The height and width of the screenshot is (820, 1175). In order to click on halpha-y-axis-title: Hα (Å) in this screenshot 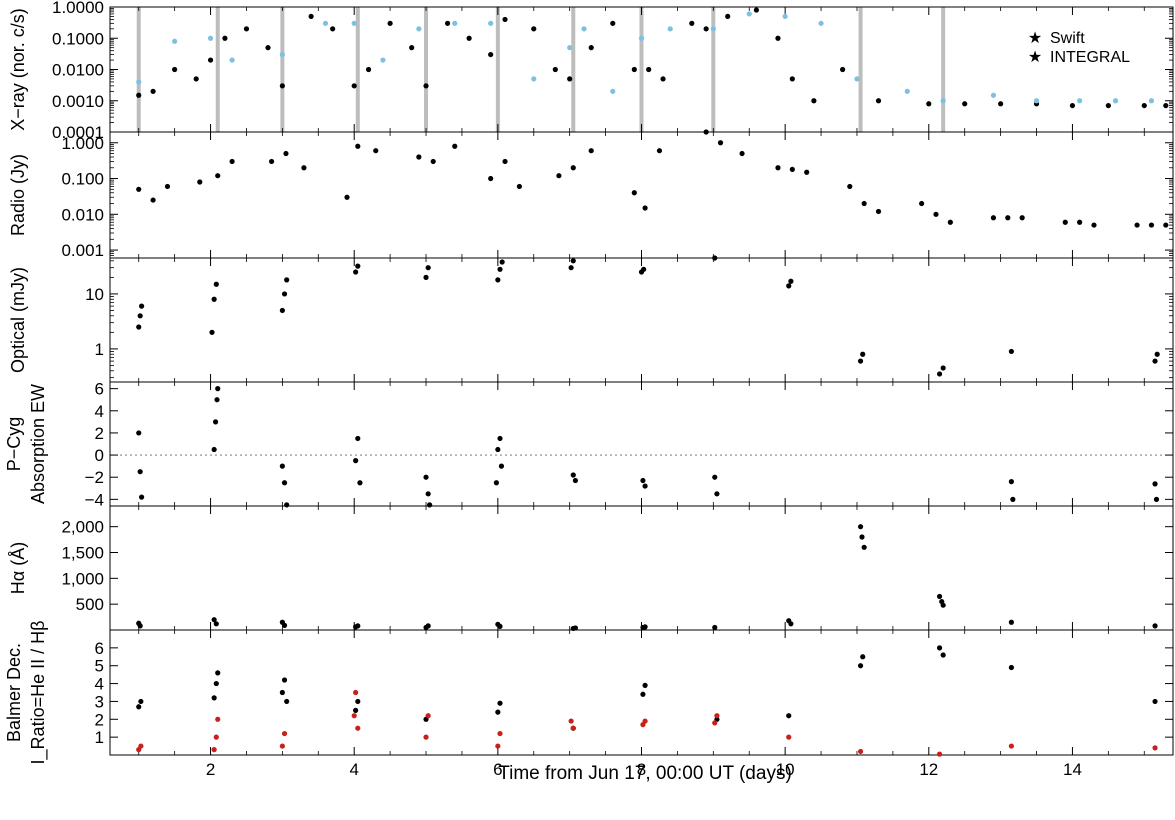, I will do `click(18, 568)`.